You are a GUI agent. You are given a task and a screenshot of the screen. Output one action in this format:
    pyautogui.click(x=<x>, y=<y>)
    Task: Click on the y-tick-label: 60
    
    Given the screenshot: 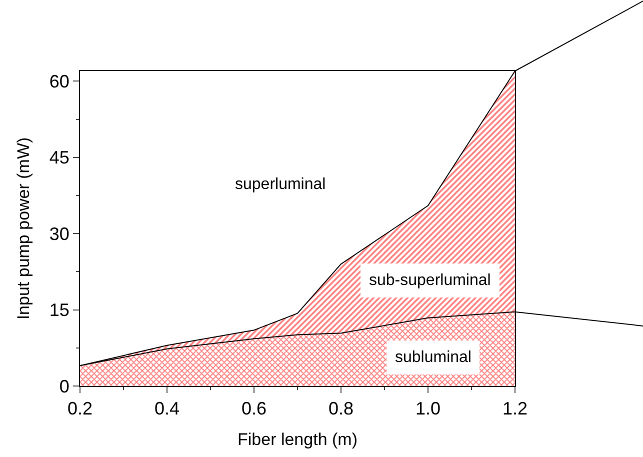 What is the action you would take?
    pyautogui.click(x=59, y=81)
    